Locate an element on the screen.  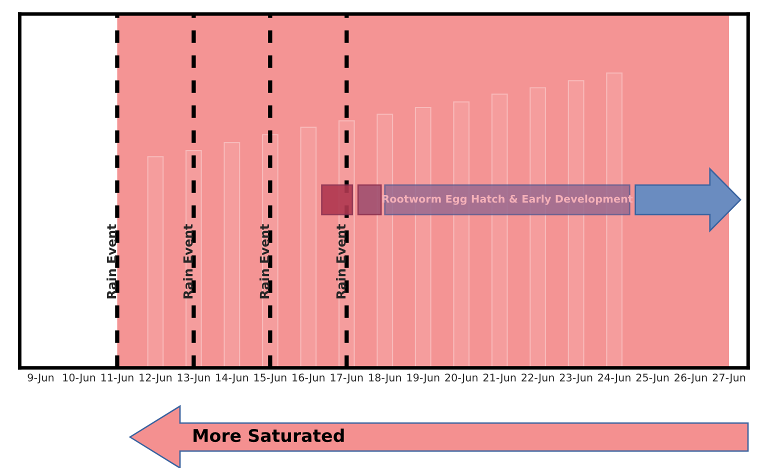
x-tick-label: 13-Jun is located at coordinates (194, 379).